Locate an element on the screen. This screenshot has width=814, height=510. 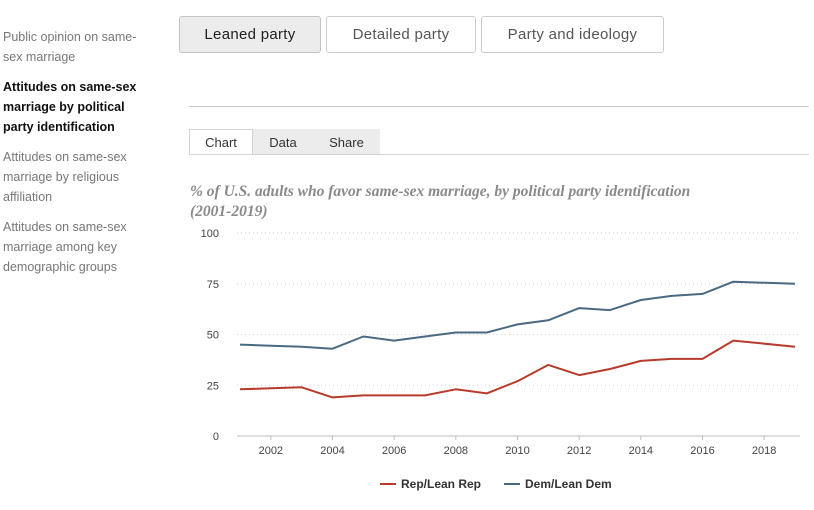
y-tick-label-25: 25 is located at coordinates (213, 386).